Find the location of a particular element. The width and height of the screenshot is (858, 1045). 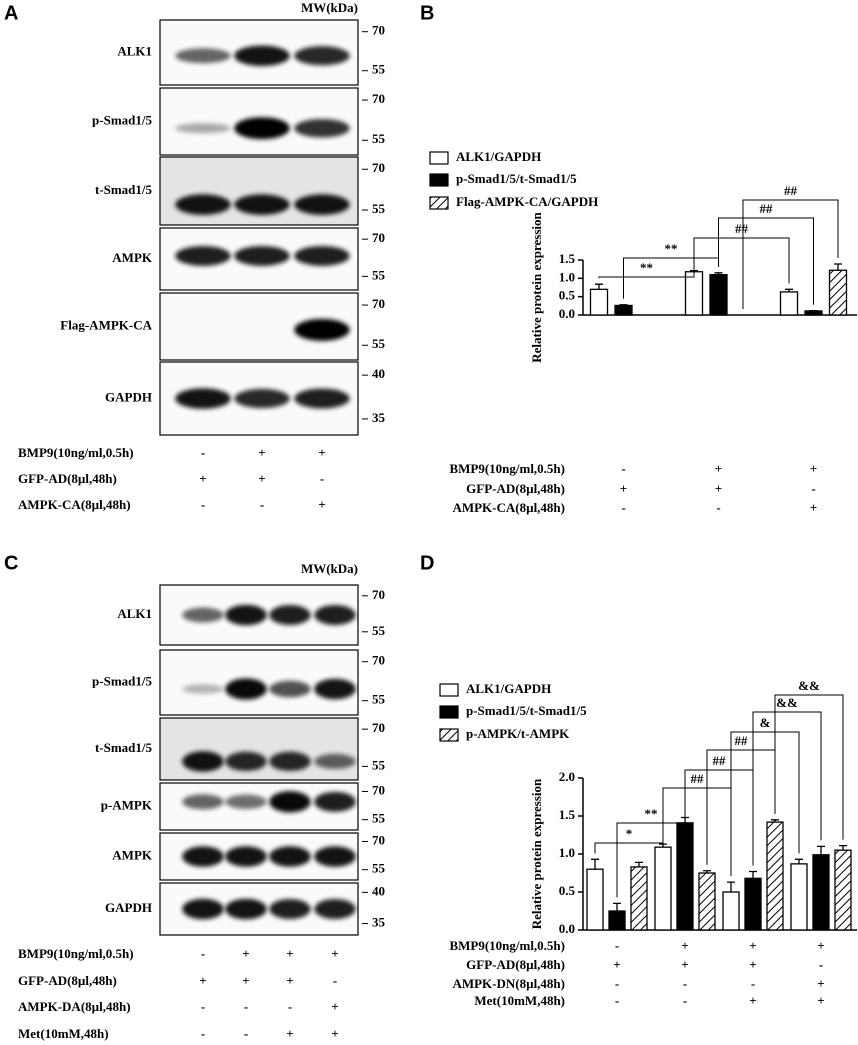

legend-label: ALK1/GAPDH is located at coordinates (508, 688).